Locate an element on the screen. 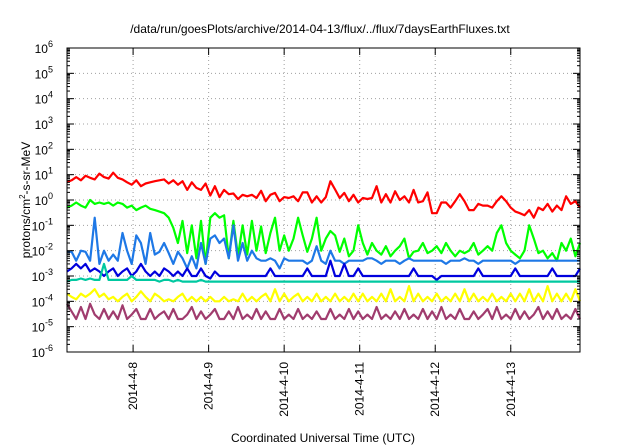 The image size is (640, 448). y-tick-label: 10¹ is located at coordinates (44, 174).